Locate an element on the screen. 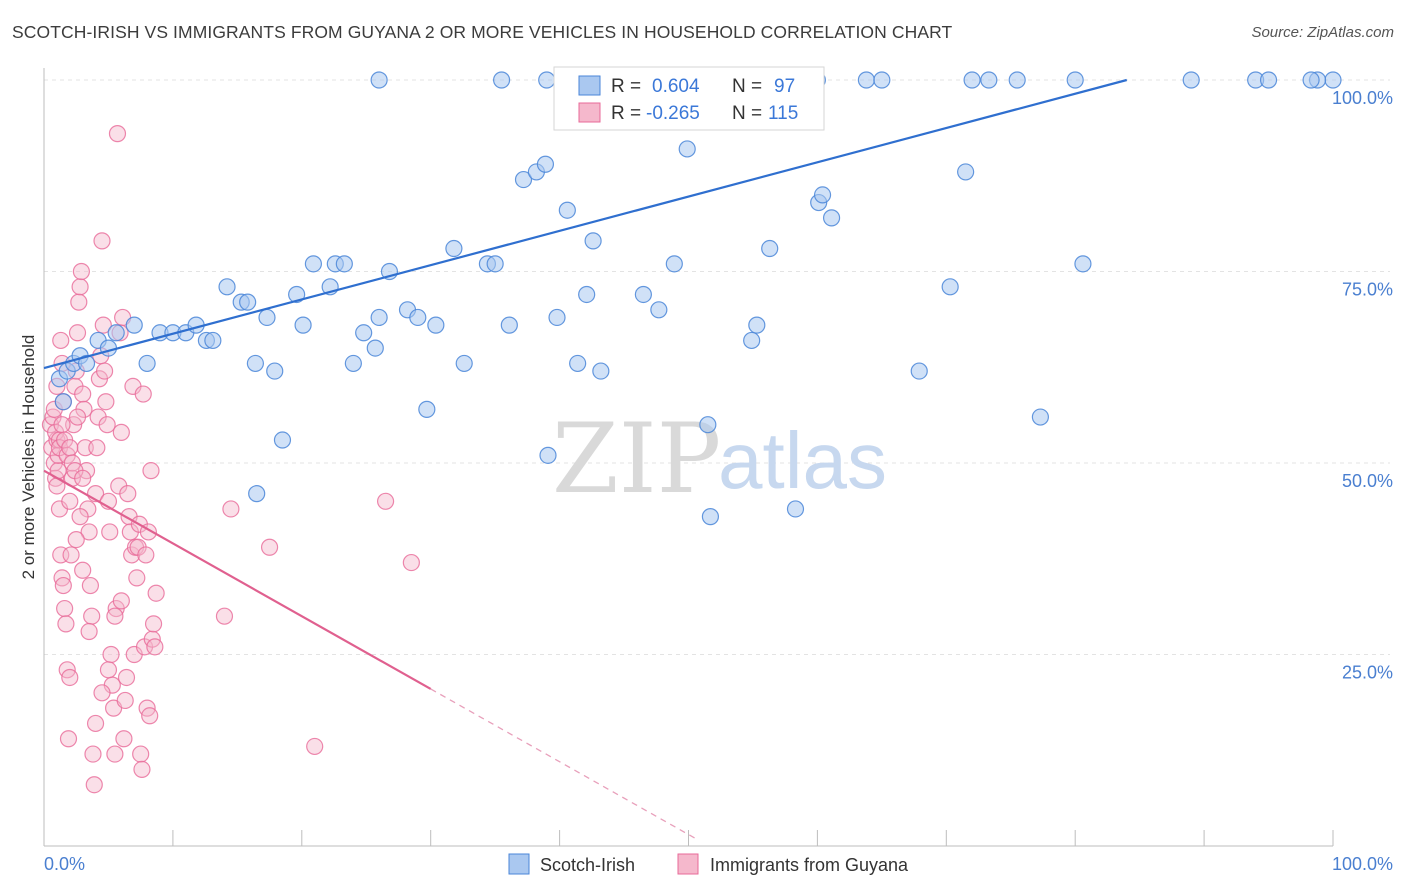 This screenshot has height=892, width=1406. y-axis-title: 2 or more Vehicles in Household is located at coordinates (28, 457).